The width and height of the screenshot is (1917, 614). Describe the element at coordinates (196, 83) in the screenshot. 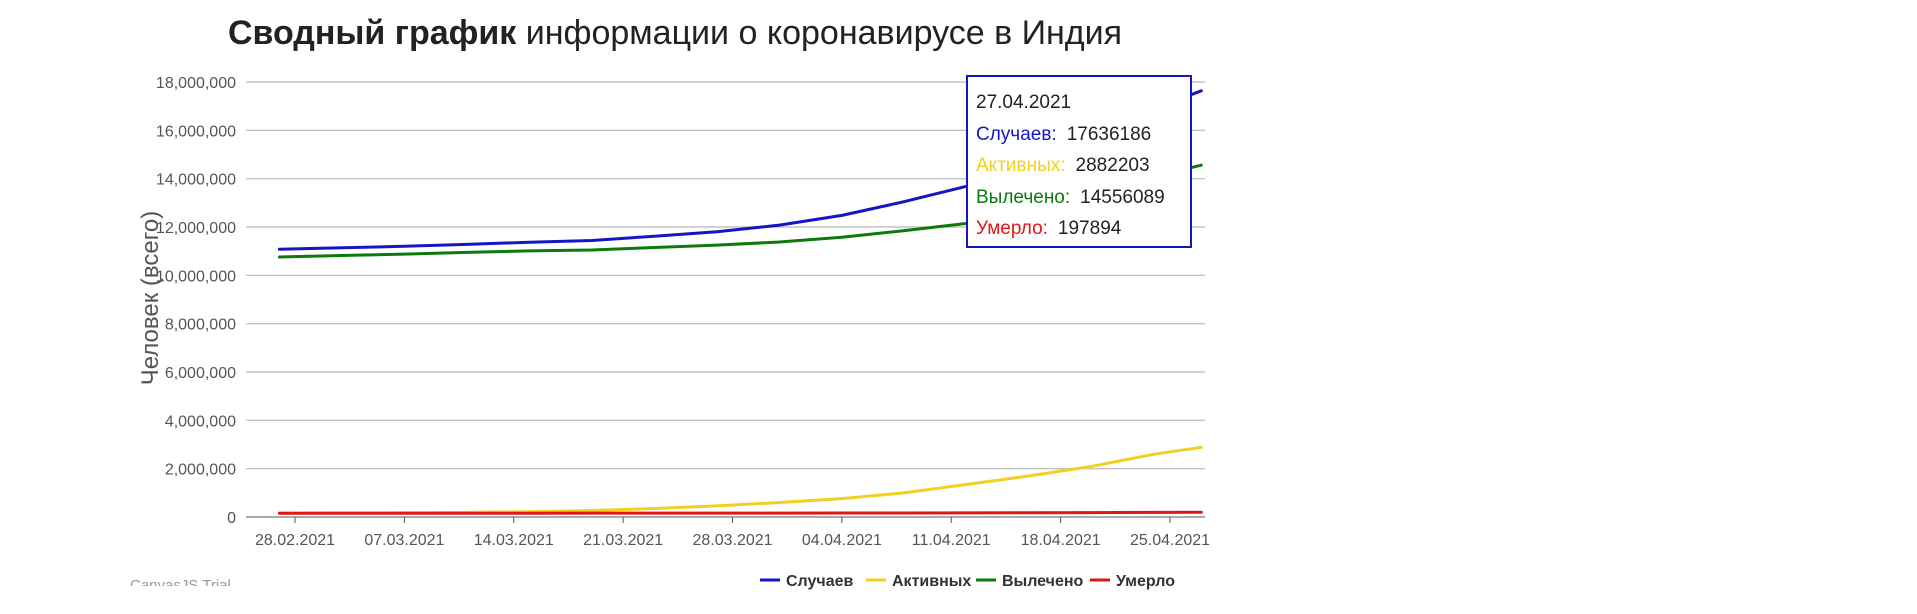

I see `y-tick-label: 18,000,000` at that location.